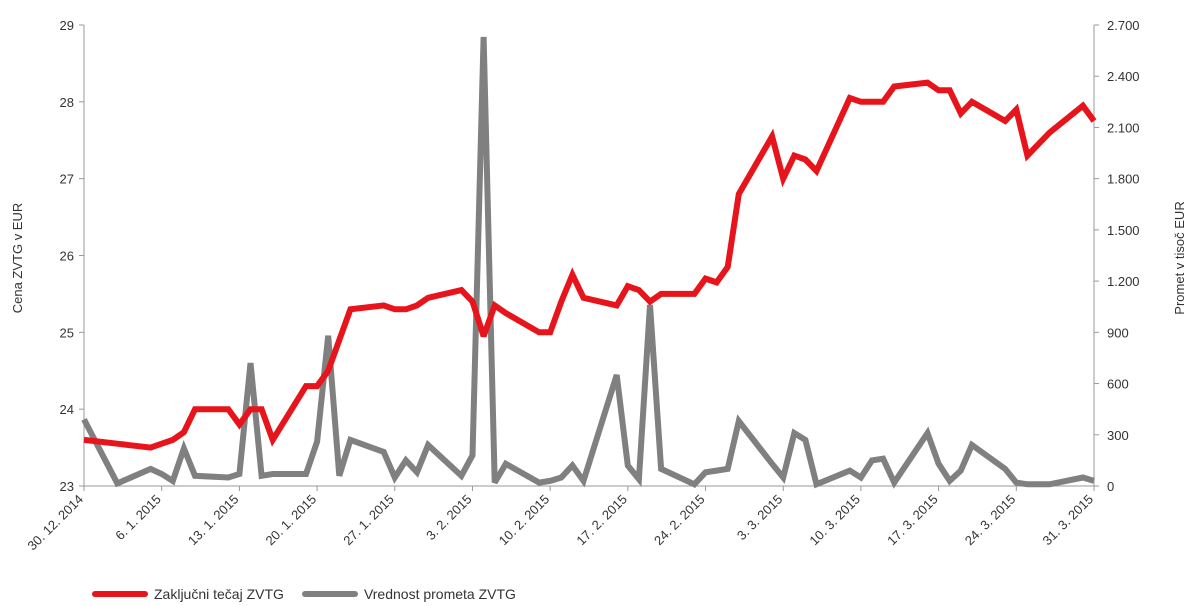  What do you see at coordinates (137, 517) in the screenshot?
I see `x-tick-label: 6. 1. 2015` at bounding box center [137, 517].